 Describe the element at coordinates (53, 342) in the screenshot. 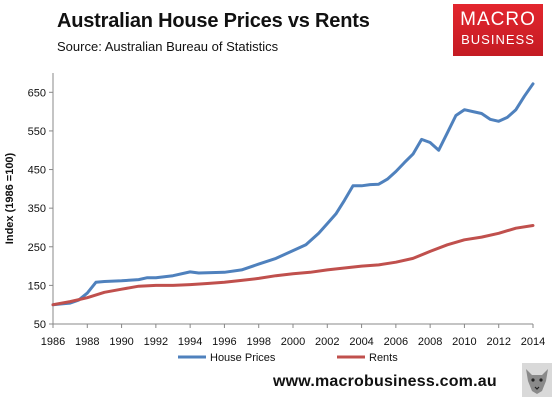

I see `x-tick-label: 1986` at that location.